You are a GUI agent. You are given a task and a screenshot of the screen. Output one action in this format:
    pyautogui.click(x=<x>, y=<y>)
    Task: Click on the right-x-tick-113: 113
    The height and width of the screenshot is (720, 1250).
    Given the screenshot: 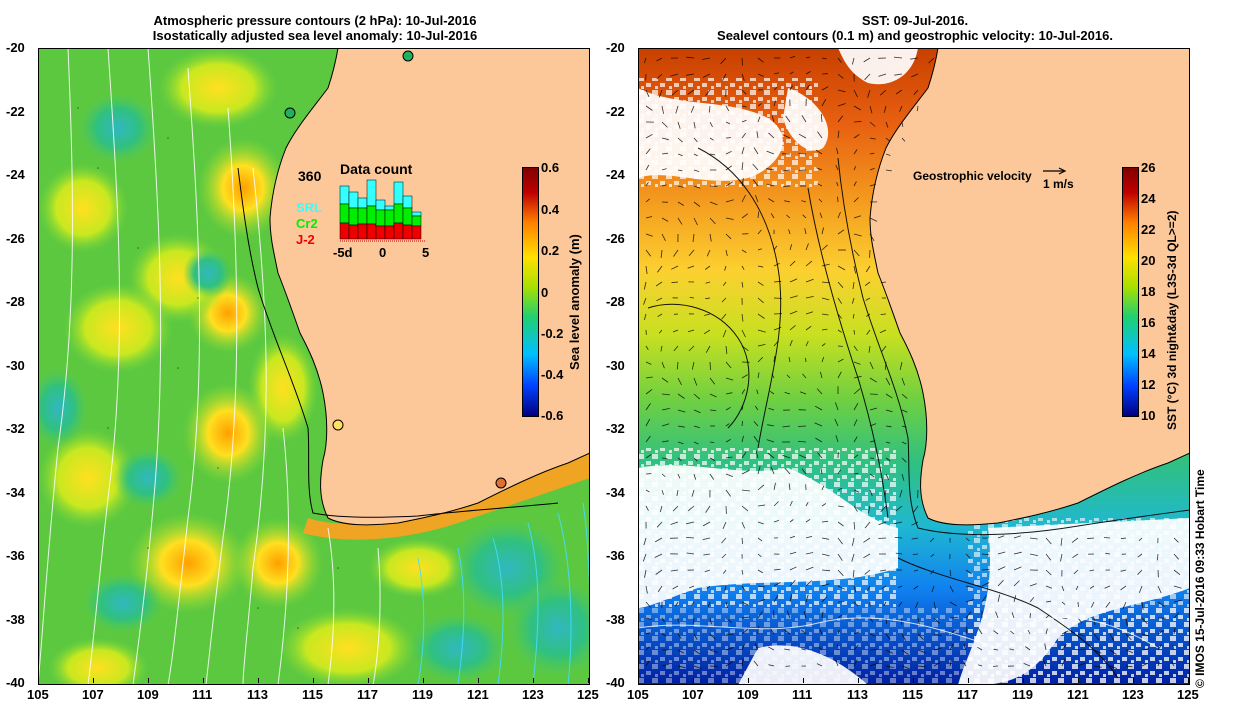 What is the action you would take?
    pyautogui.click(x=857, y=694)
    